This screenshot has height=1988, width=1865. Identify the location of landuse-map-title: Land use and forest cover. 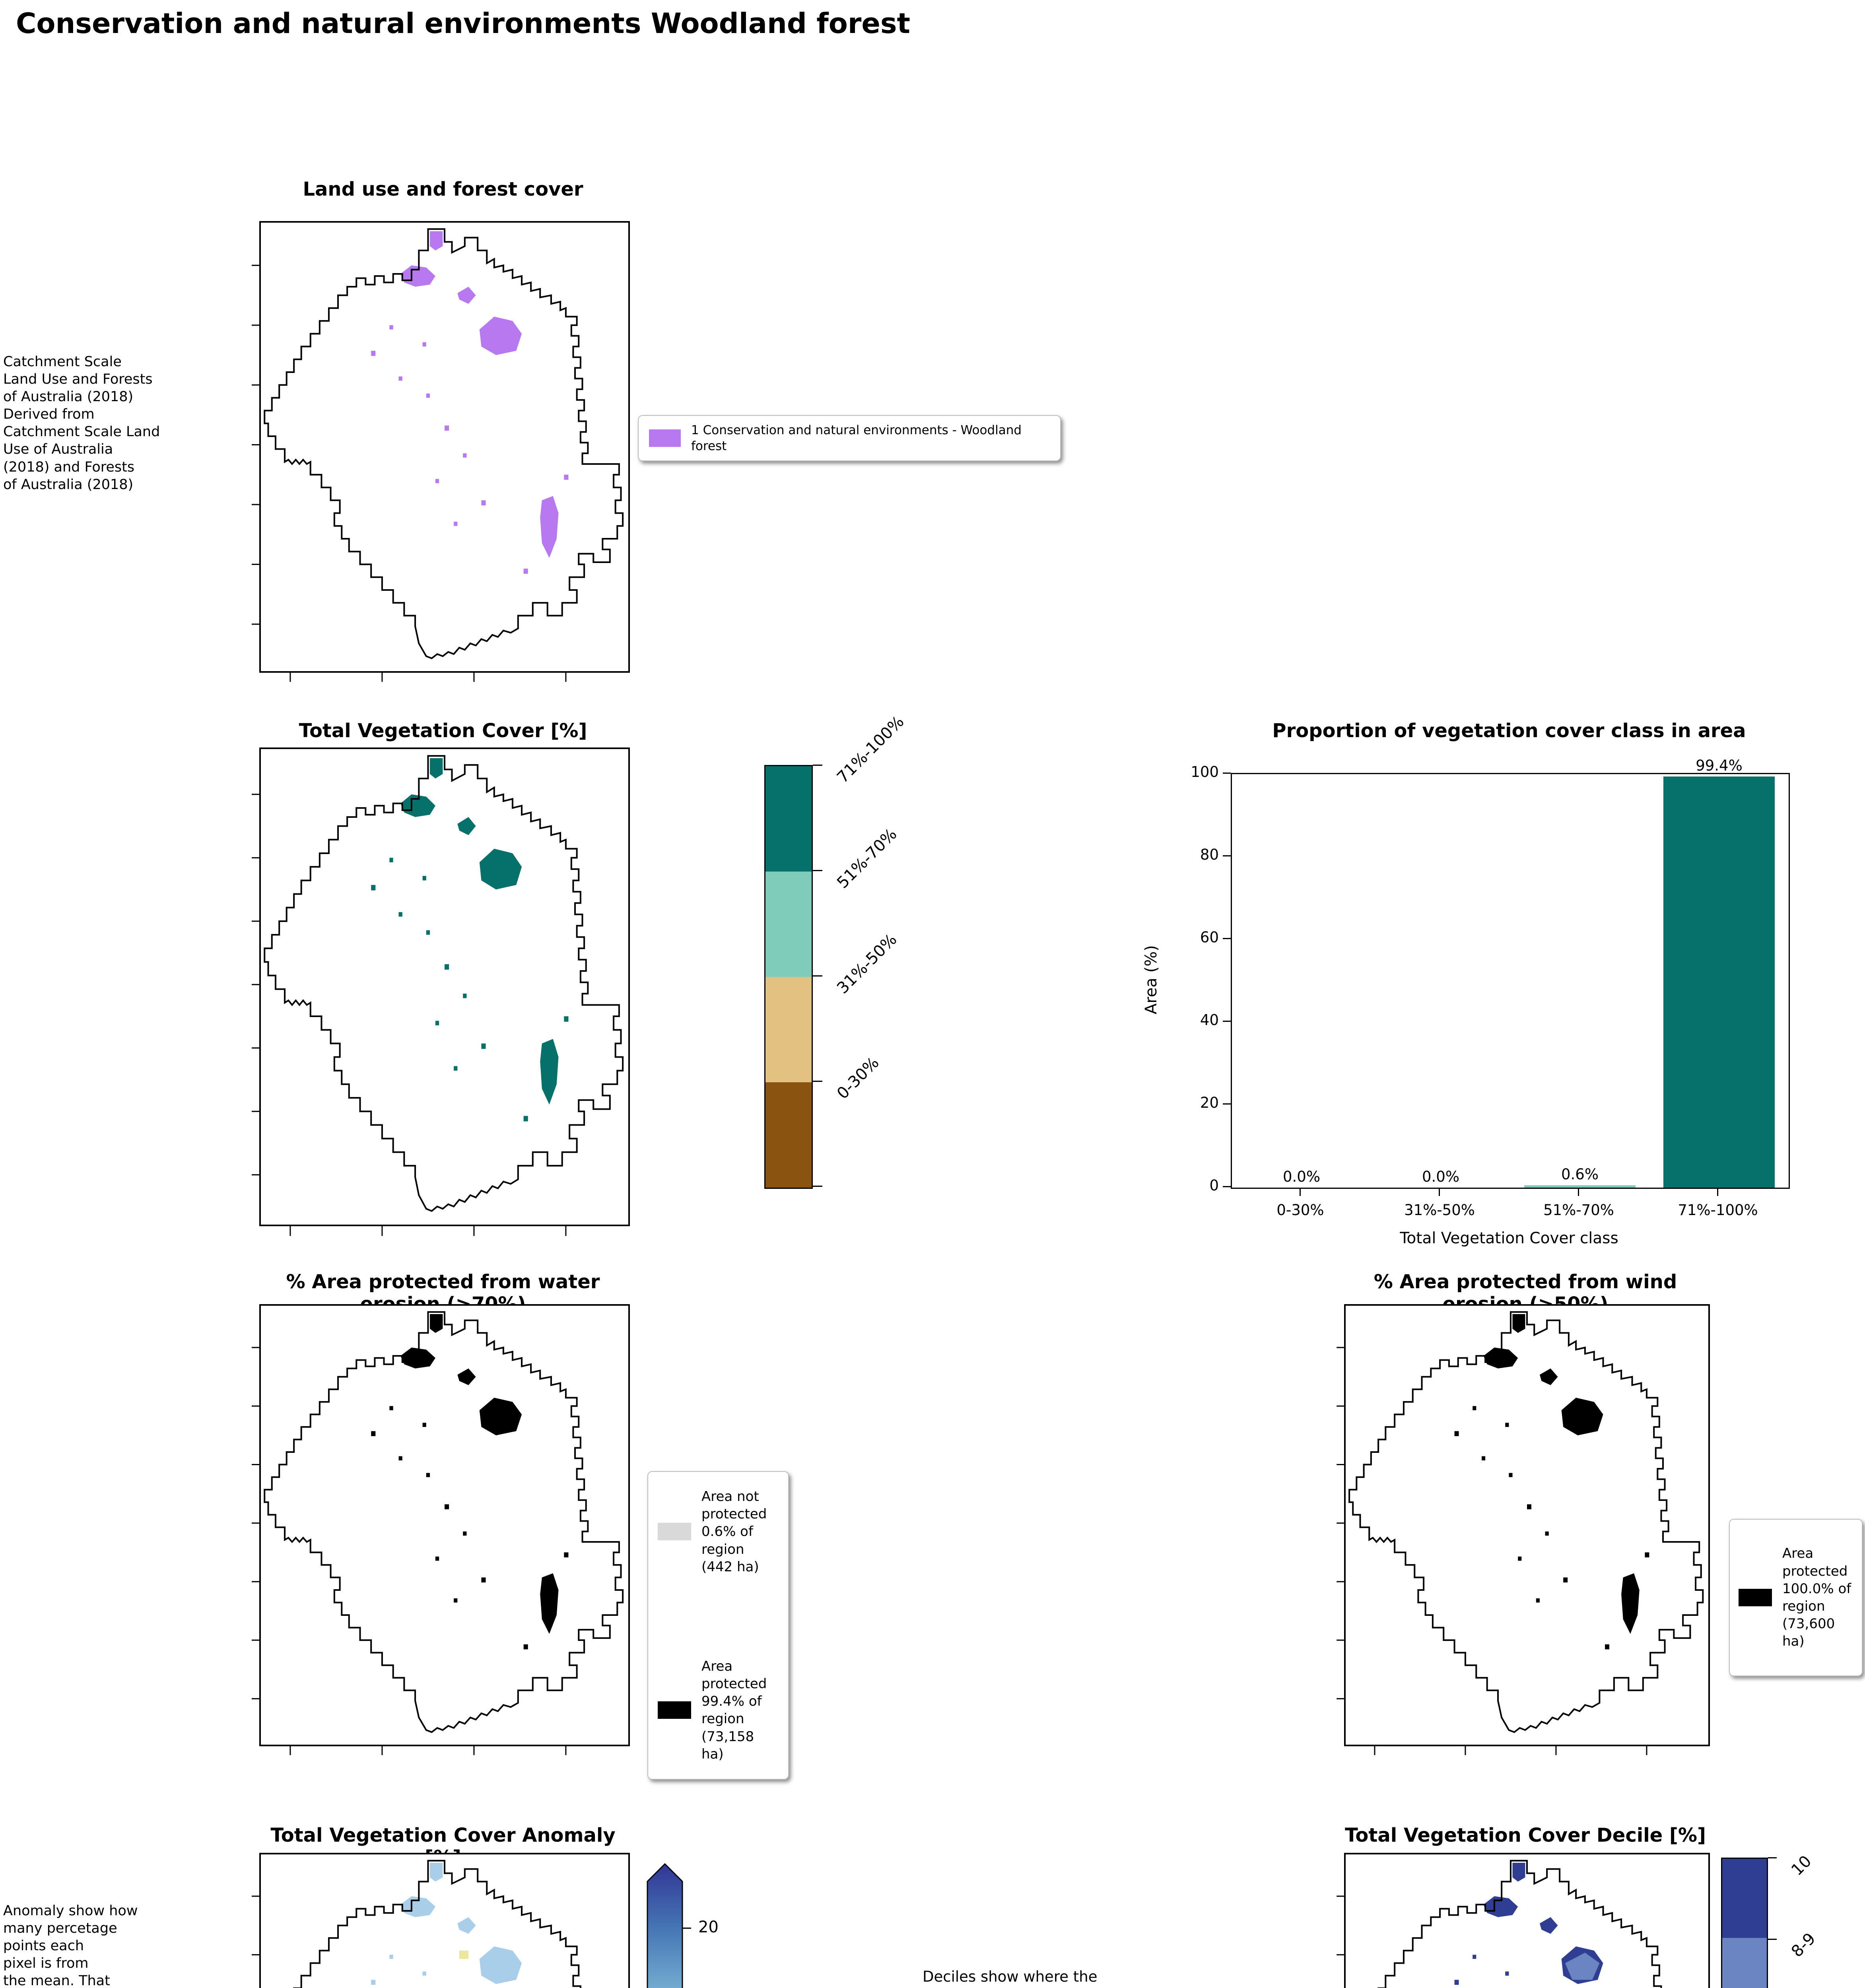
(443, 189).